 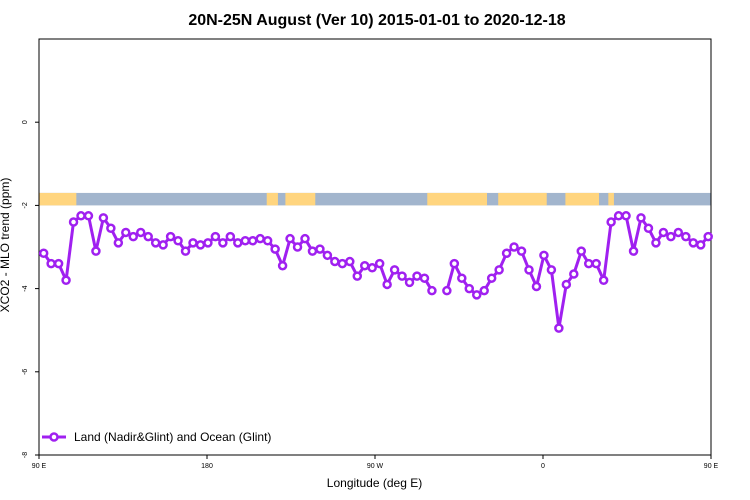 I want to click on x-tick-label: 90 W, so click(x=375, y=466).